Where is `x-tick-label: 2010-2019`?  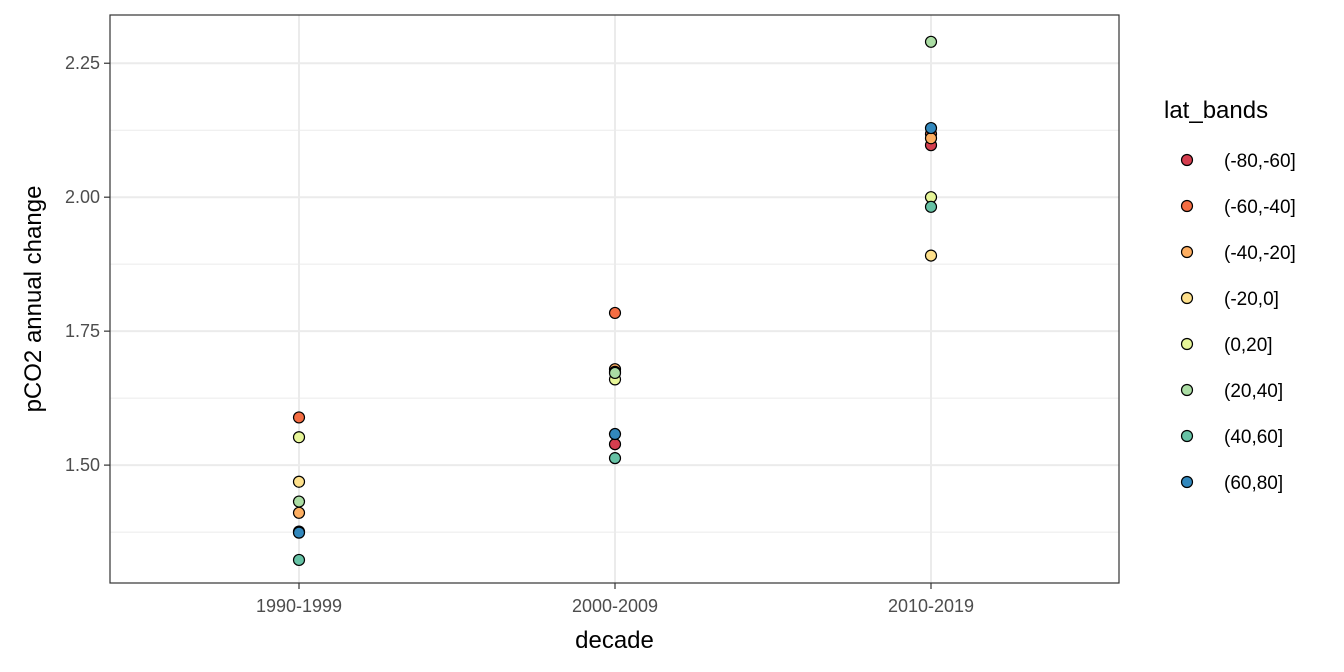 x-tick-label: 2010-2019 is located at coordinates (931, 606).